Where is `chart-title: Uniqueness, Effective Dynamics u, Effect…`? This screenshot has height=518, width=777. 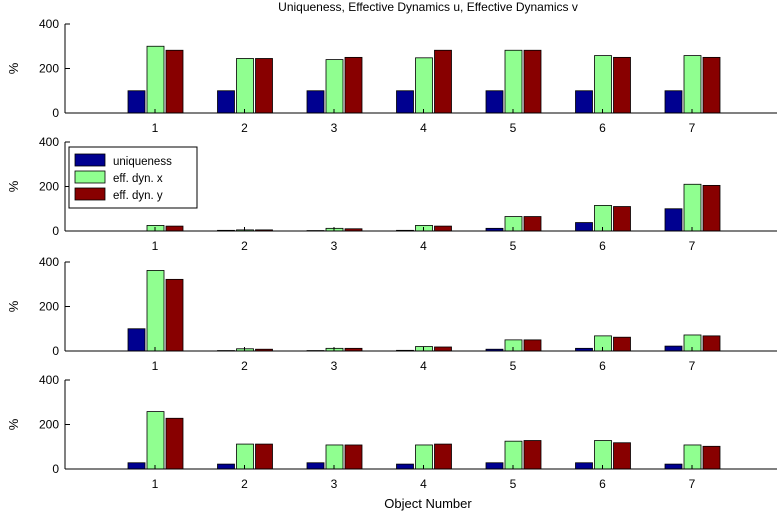
chart-title: Uniqueness, Effective Dynamics u, Effect… is located at coordinates (428, 7).